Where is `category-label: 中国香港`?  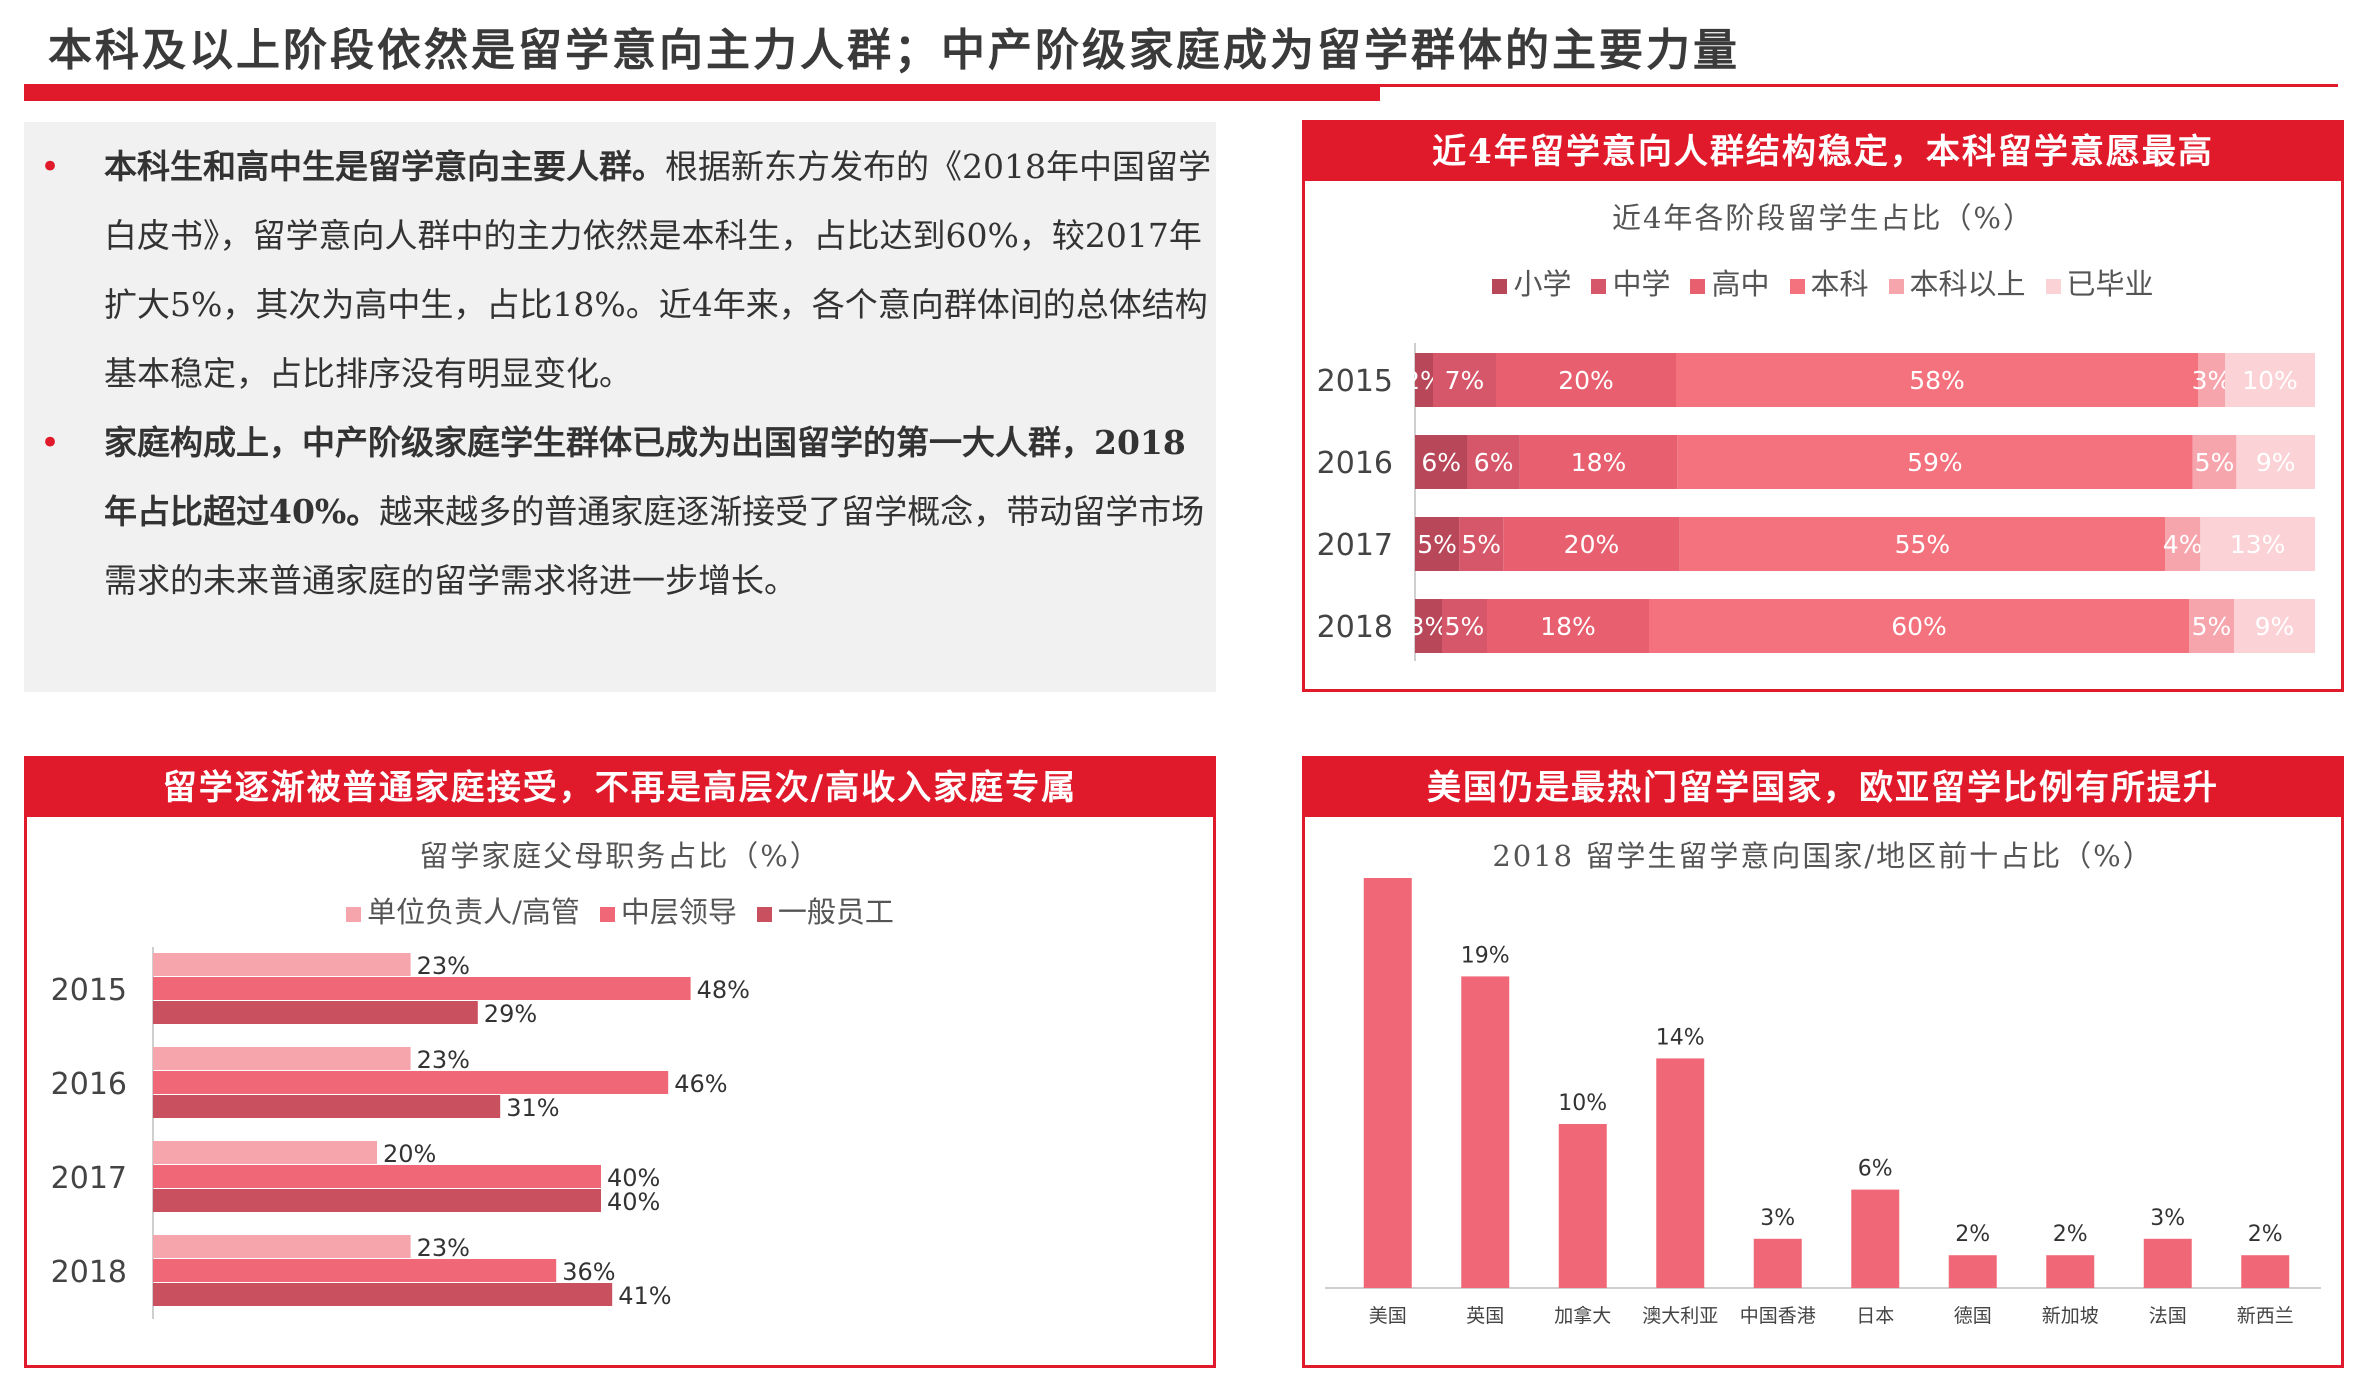 category-label: 中国香港 is located at coordinates (1778, 1316).